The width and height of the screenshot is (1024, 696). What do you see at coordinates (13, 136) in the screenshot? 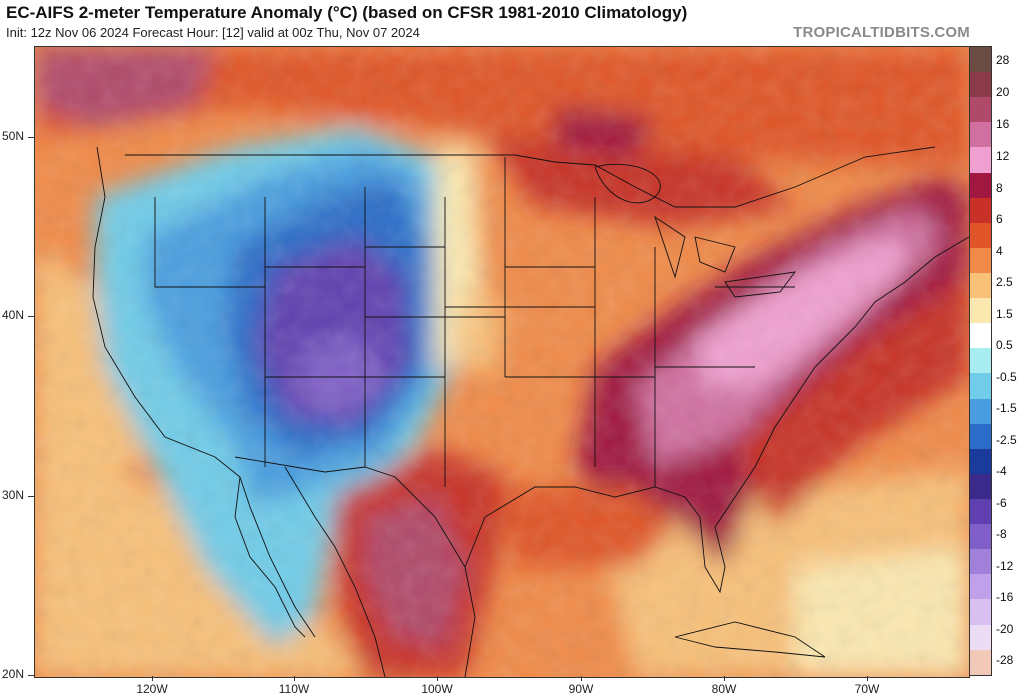
I see `lat-label-50n: 50N` at bounding box center [13, 136].